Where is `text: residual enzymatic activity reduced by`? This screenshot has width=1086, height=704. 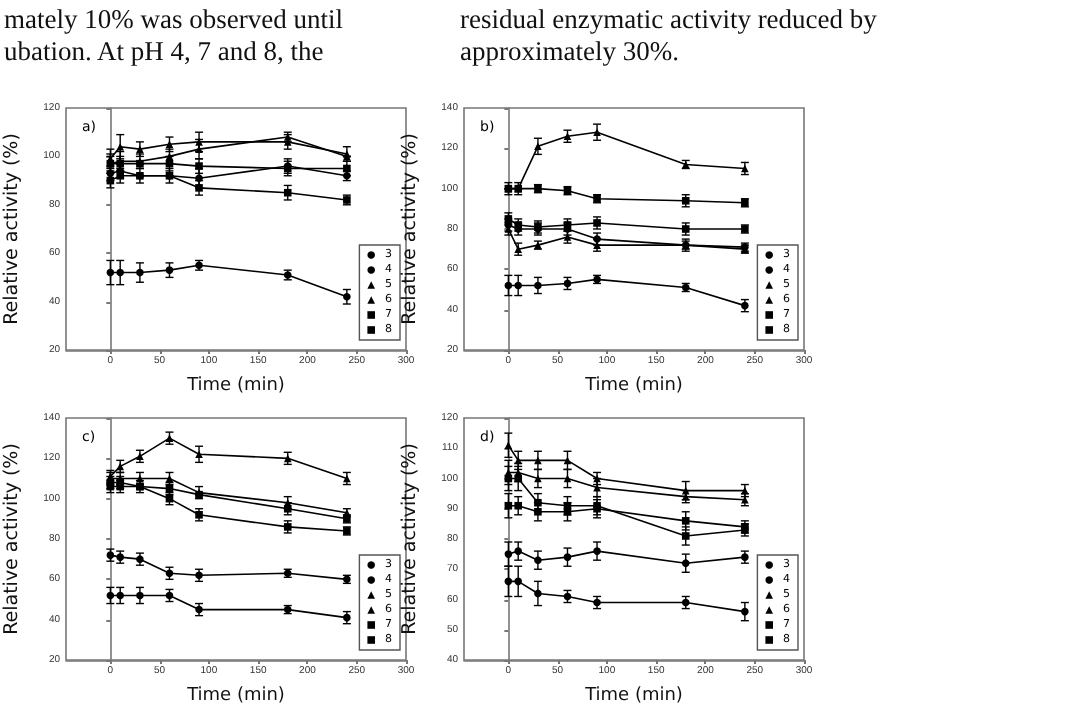
text: residual enzymatic activity reduced by is located at coordinates (669, 20).